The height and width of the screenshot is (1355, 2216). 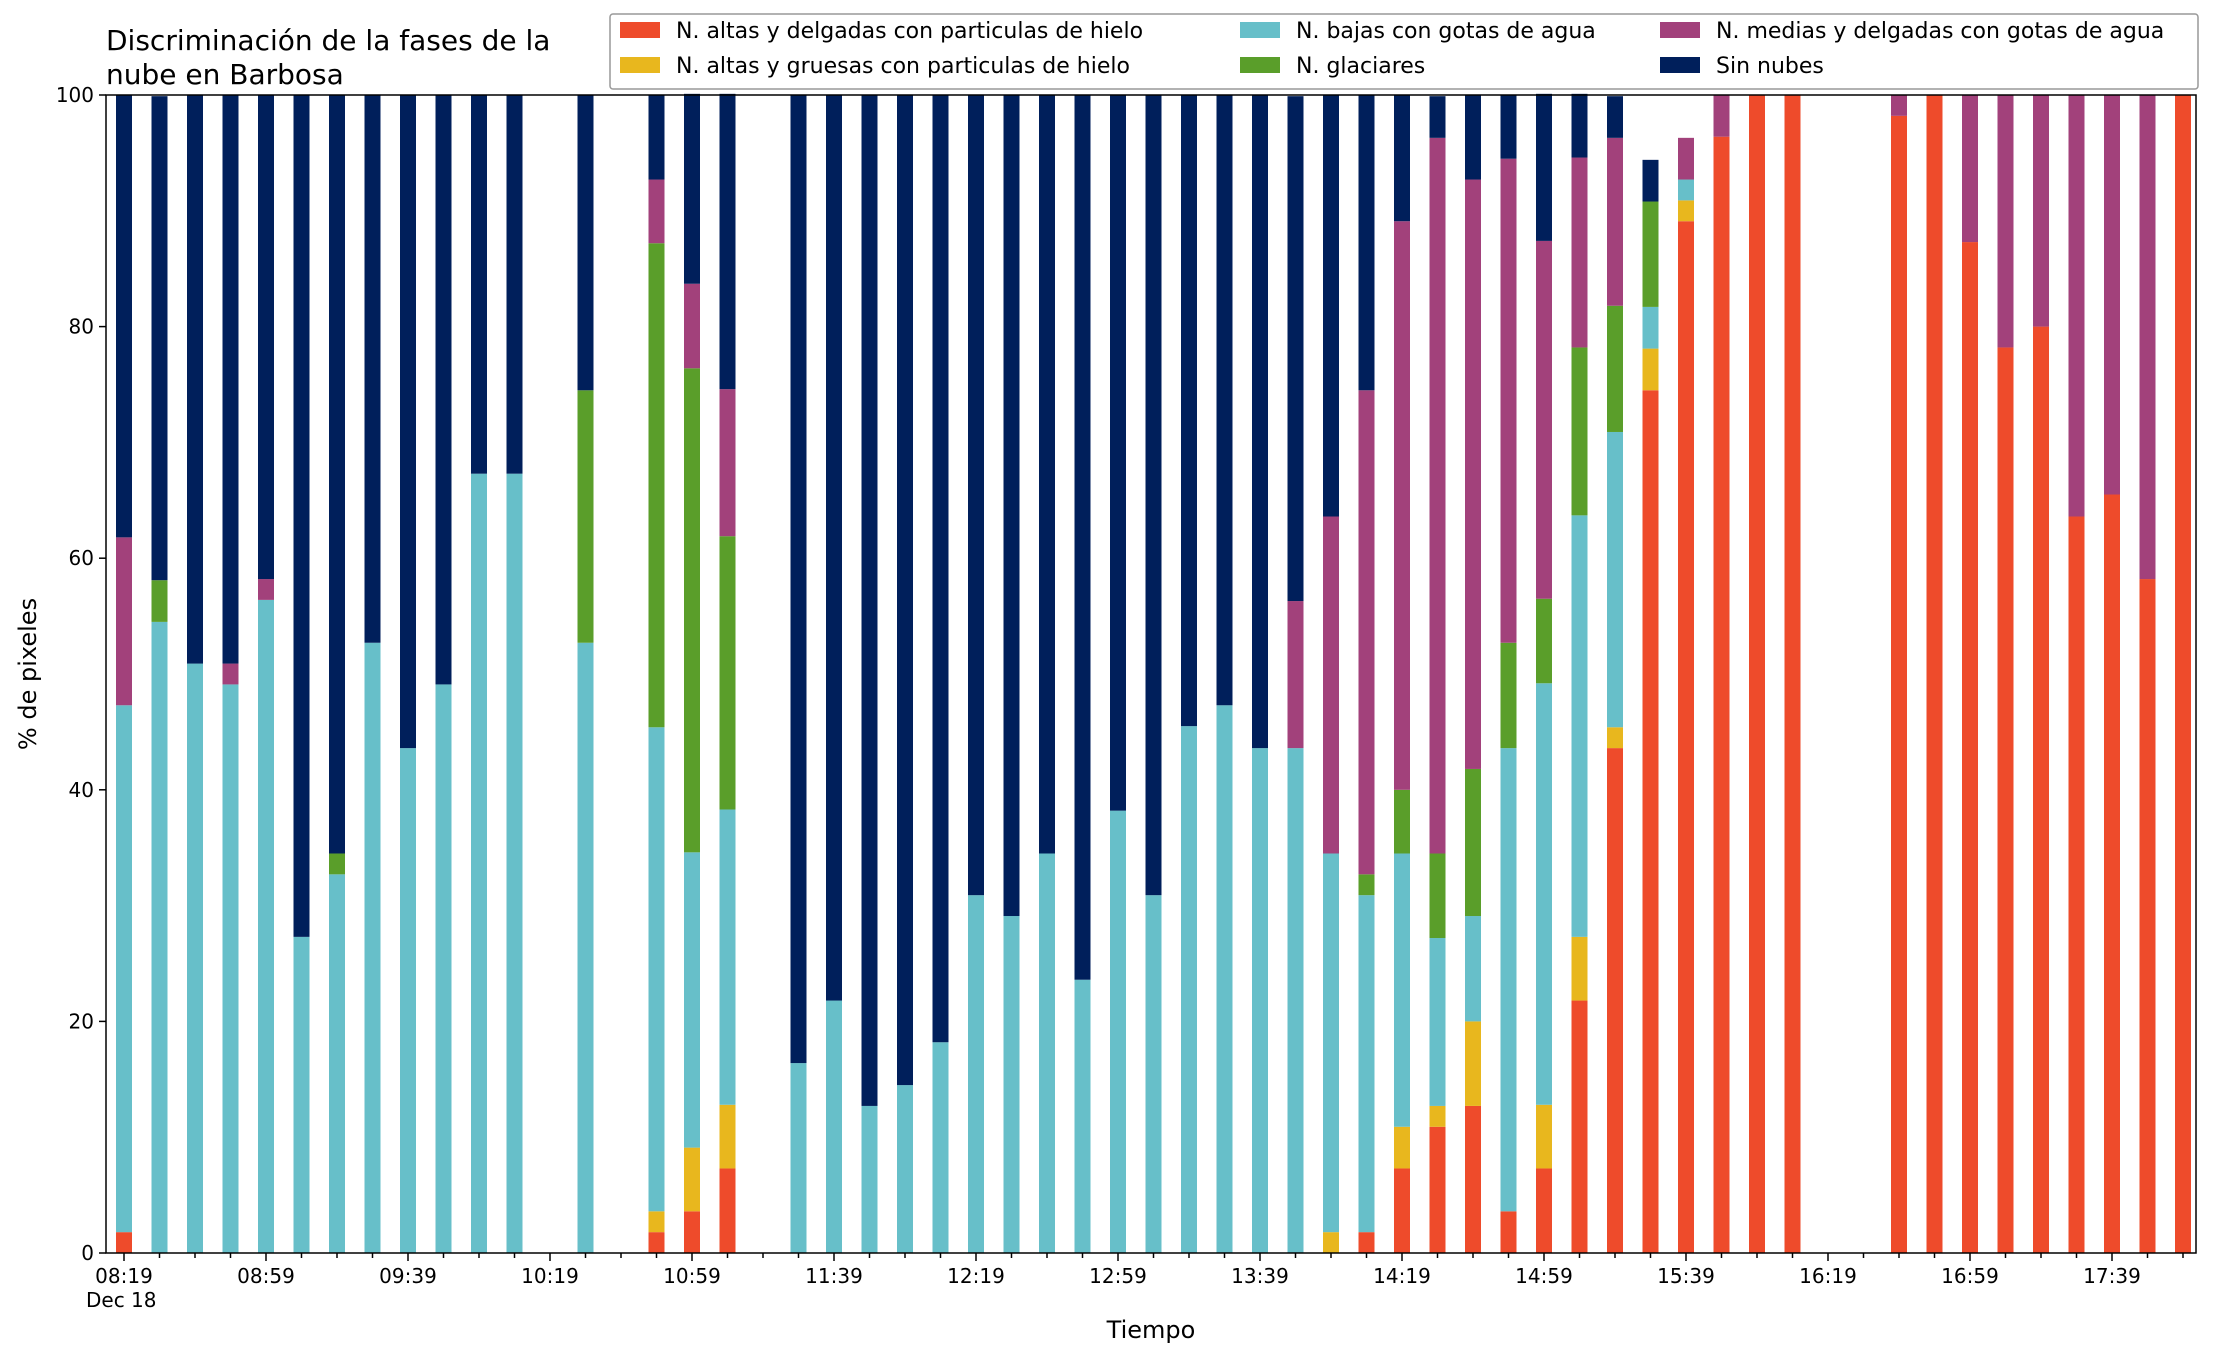 What do you see at coordinates (81, 674) in the screenshot?
I see `y-axis: 0 20 40 60 80 100` at bounding box center [81, 674].